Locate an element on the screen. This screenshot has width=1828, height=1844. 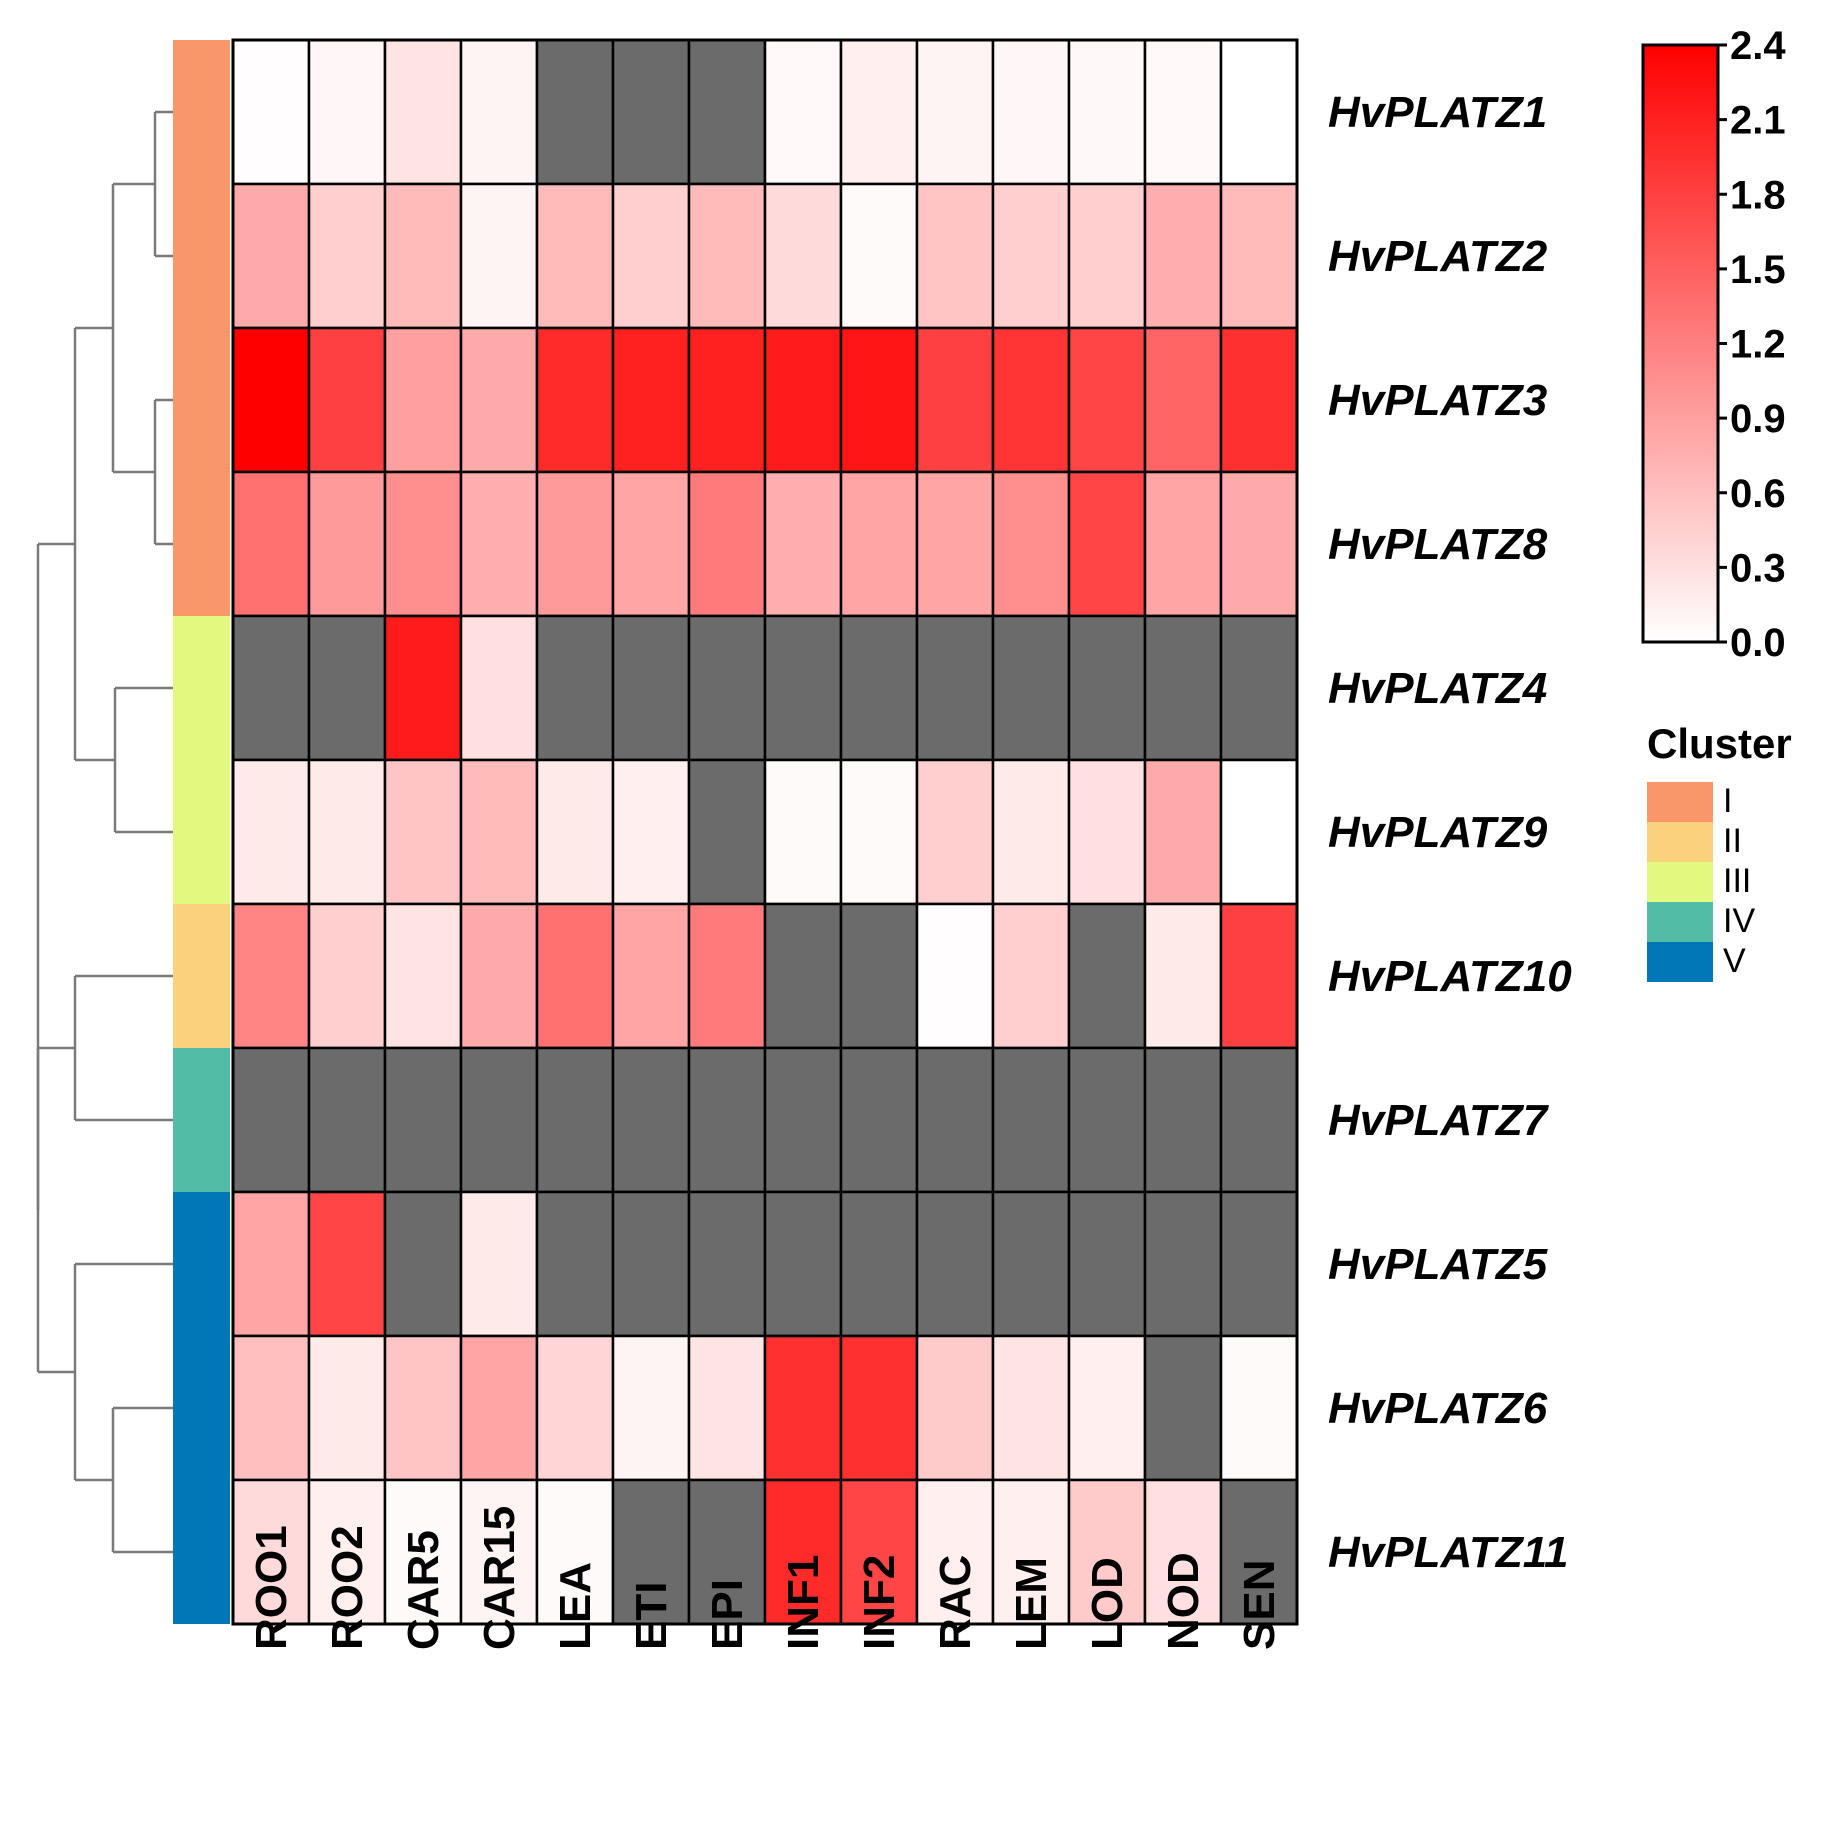
heatmap-cell-HvPLATZ6-RAC is located at coordinates (955, 1408).